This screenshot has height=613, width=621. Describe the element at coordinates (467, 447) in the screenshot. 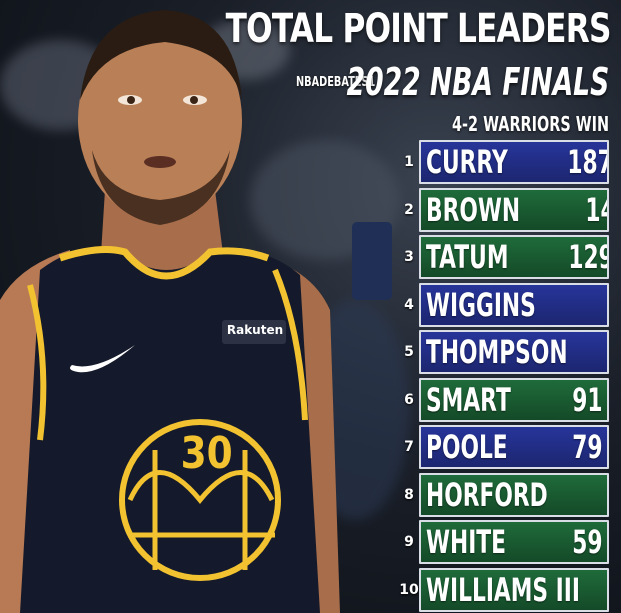

I see `player-name: POOLE` at that location.